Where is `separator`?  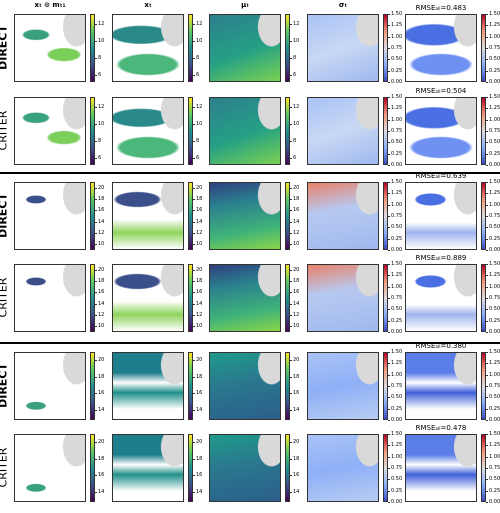
separator is located at coordinates (250, 173).